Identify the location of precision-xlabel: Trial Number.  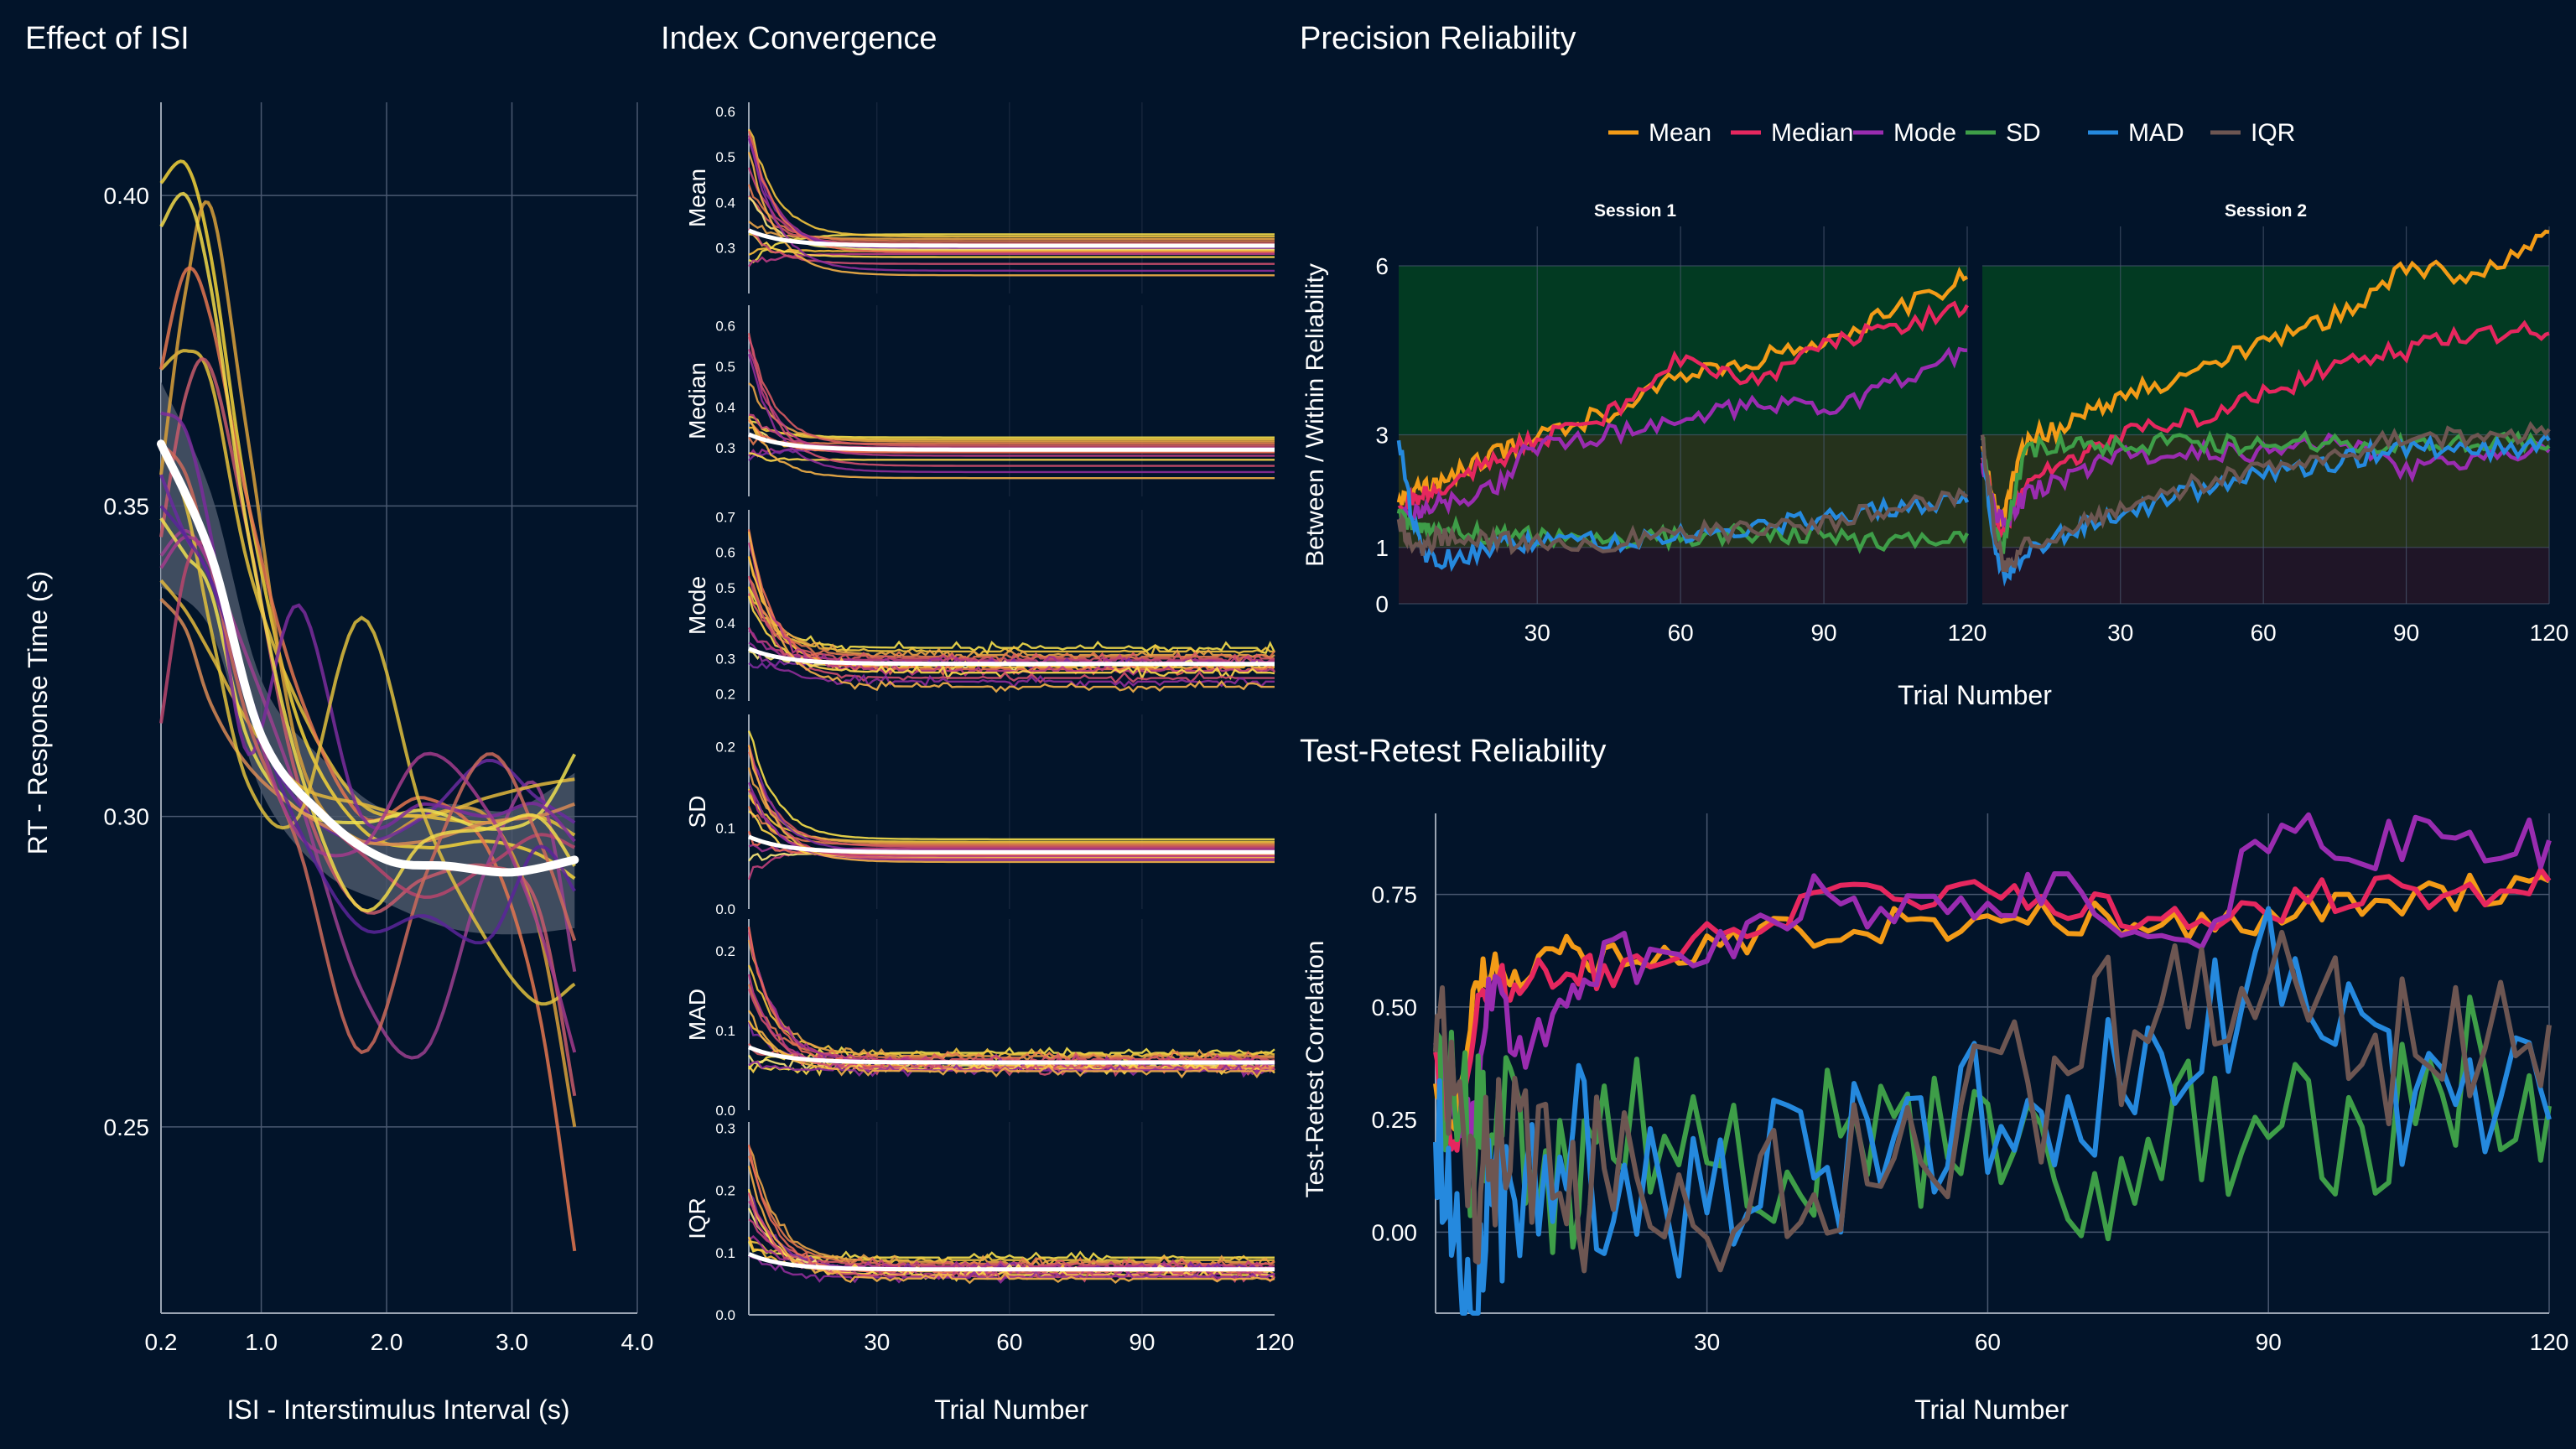
(1975, 695).